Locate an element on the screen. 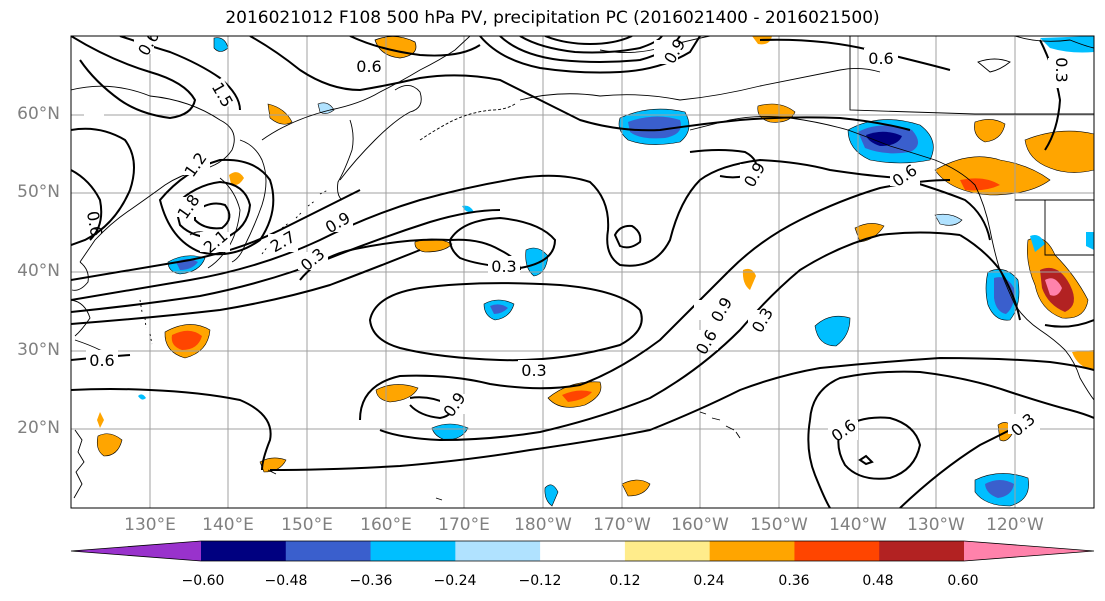 The height and width of the screenshot is (601, 1105). colorbar-tick-label: −0.36 is located at coordinates (371, 581).